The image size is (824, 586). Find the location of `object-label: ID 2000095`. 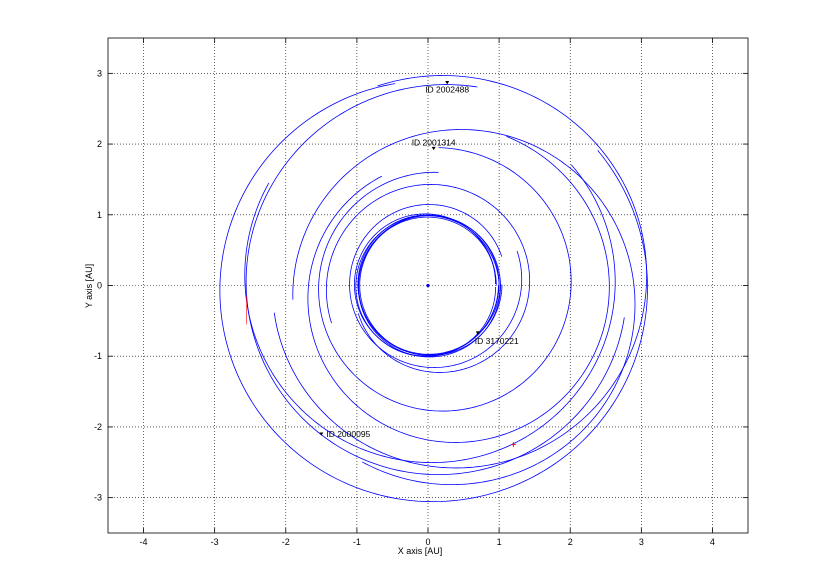

object-label: ID 2000095 is located at coordinates (348, 434).